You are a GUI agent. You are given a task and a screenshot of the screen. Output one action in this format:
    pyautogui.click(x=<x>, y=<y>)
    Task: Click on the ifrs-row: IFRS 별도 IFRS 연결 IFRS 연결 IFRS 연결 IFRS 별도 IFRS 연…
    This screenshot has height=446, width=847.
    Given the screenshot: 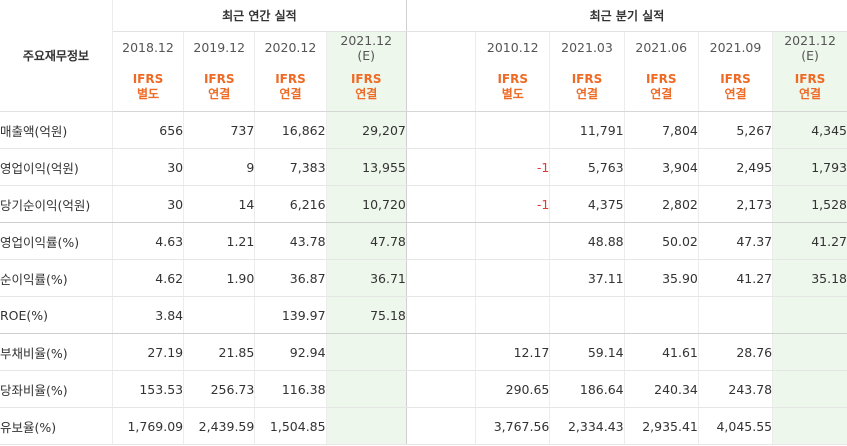 What is the action you would take?
    pyautogui.click(x=423, y=87)
    